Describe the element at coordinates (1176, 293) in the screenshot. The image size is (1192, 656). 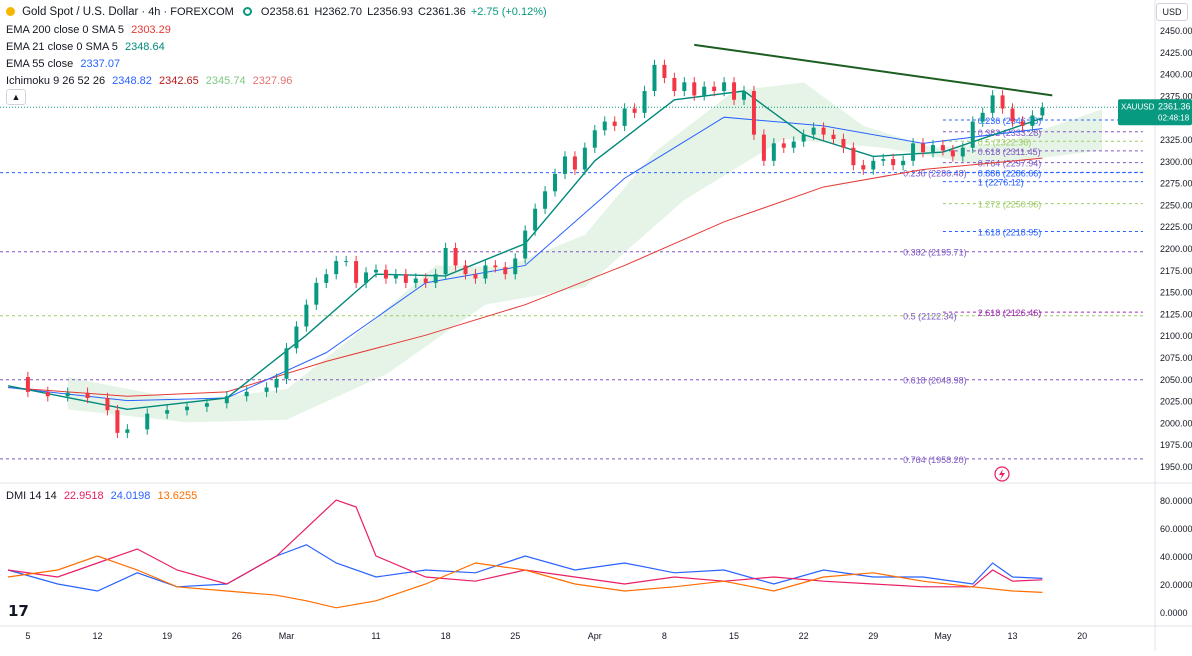
I see `price-tick-label: 2150.00` at that location.